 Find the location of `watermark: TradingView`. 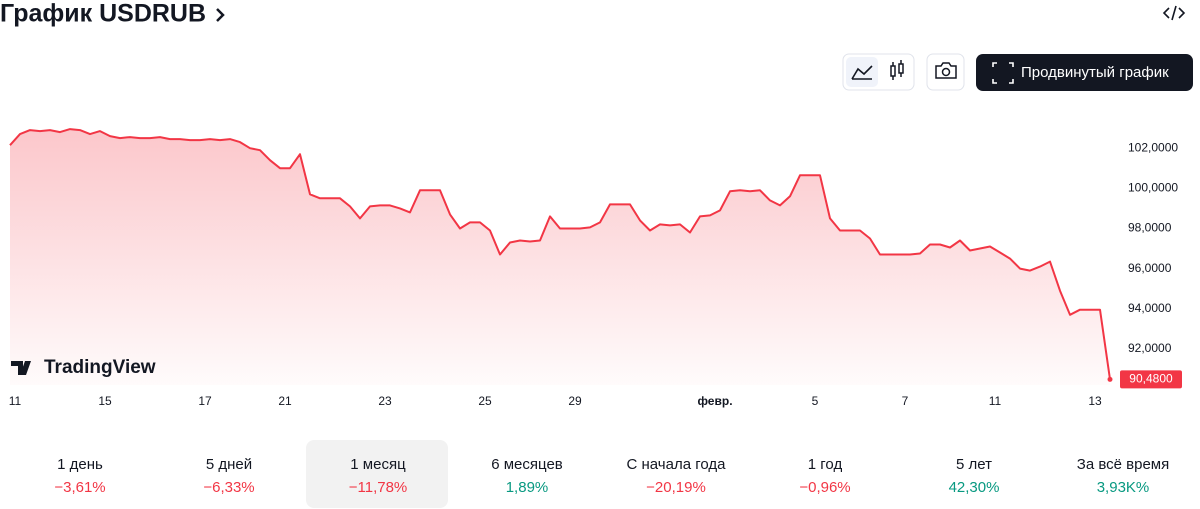

watermark: TradingView is located at coordinates (83, 367).